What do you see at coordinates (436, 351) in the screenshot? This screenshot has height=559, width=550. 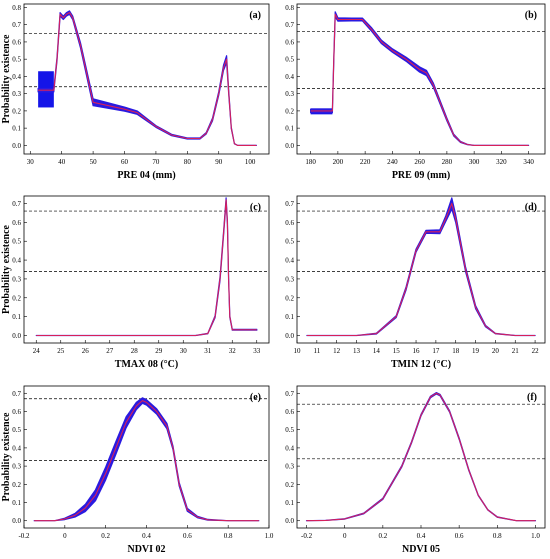 I see `x-tick-label: 17` at bounding box center [436, 351].